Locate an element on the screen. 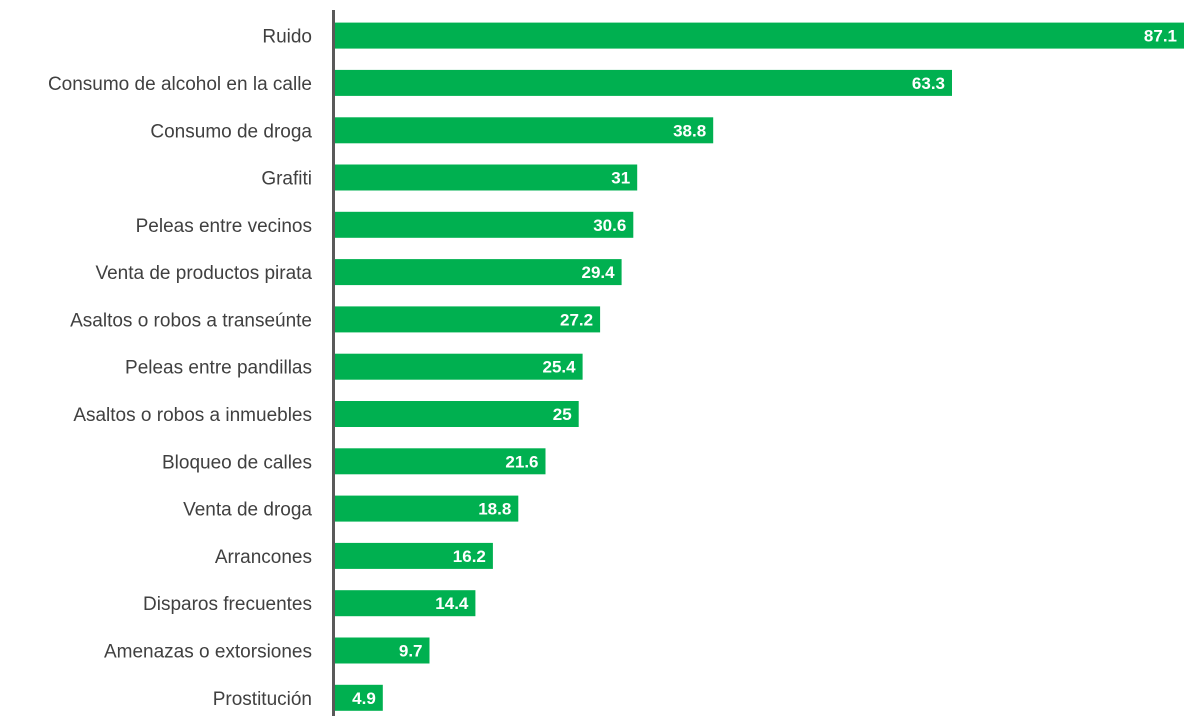 This screenshot has width=1184, height=716. value-label: 18.8 is located at coordinates (494, 509).